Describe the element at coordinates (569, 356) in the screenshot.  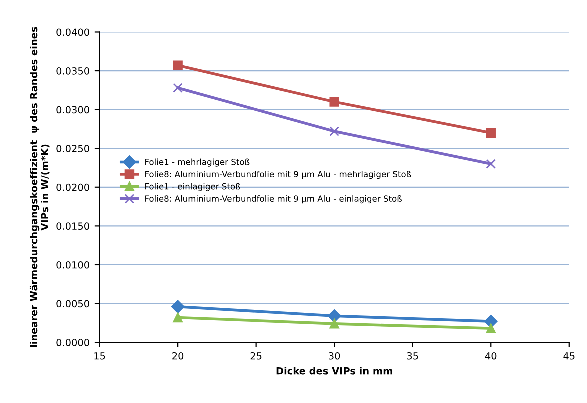
I see `x-tick-label: 45` at that location.